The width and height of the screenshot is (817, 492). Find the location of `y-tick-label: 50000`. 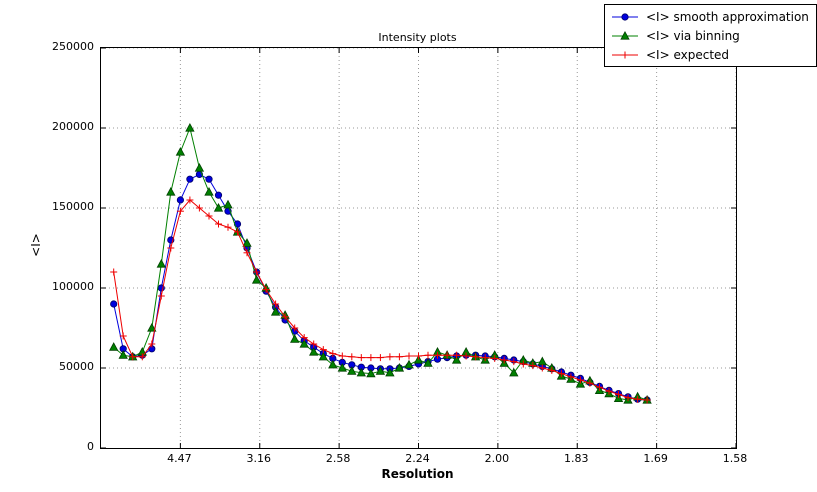

y-tick-label: 50000 is located at coordinates (76, 366).